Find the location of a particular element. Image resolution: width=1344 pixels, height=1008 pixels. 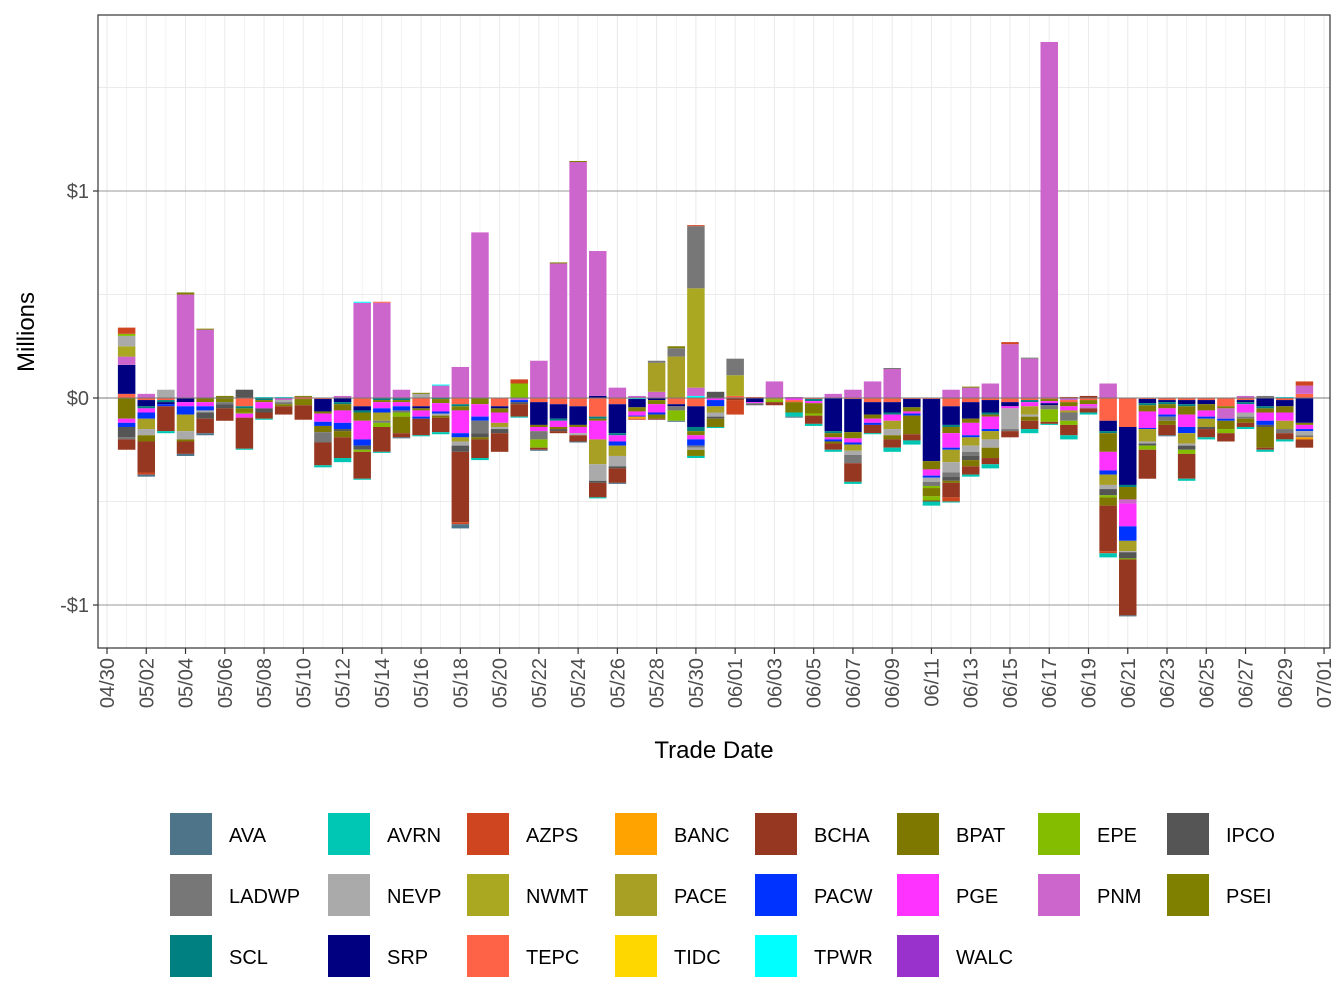

bar-segment-banc is located at coordinates (1304, 438).